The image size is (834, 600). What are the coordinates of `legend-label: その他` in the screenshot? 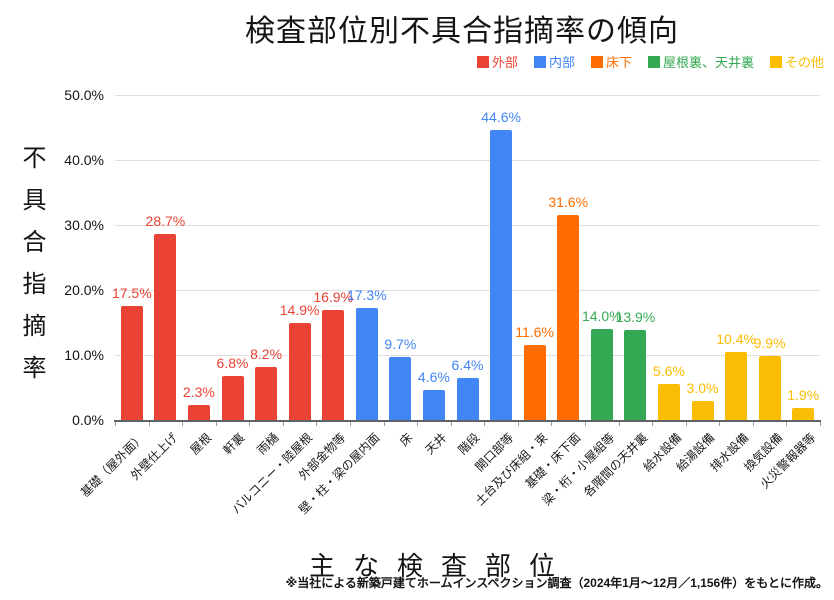 It's located at (804, 62).